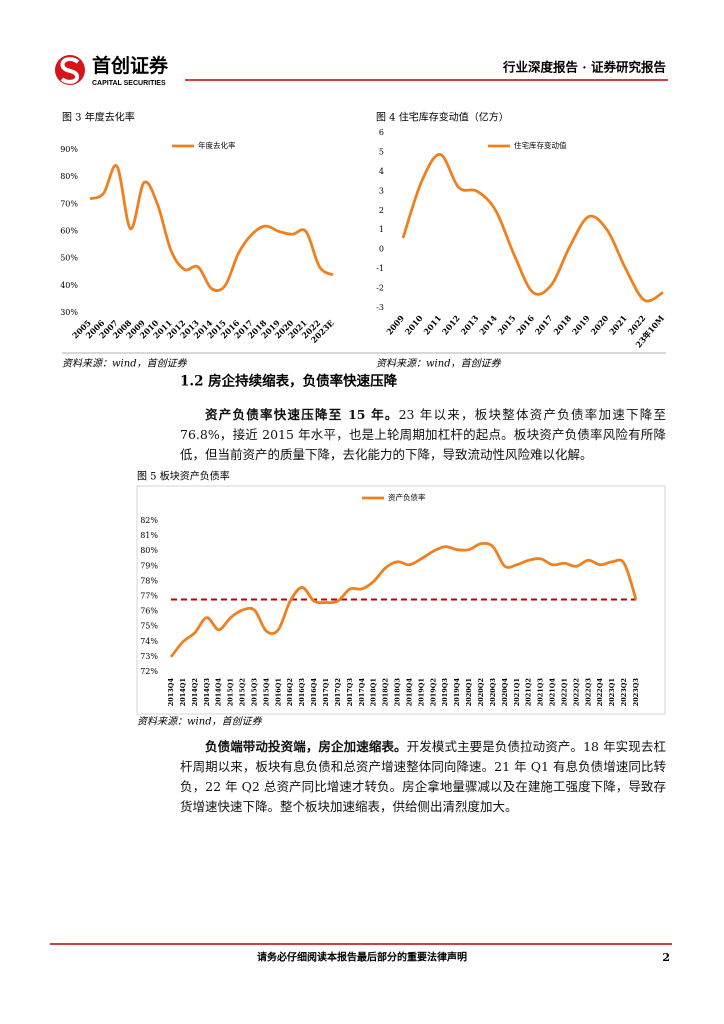  I want to click on paragraph-lead: 负债端带动投资端，房企加速缩表。, so click(306, 746).